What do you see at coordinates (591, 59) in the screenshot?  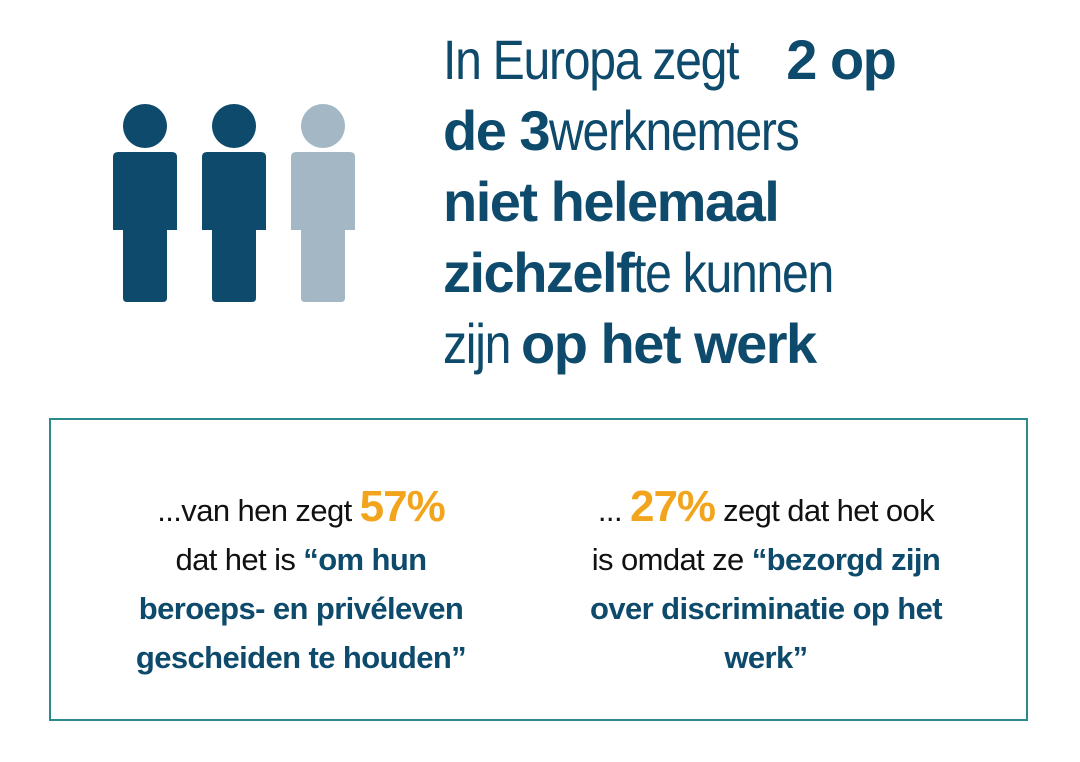 I see `headline-text: In Europa zegt` at bounding box center [591, 59].